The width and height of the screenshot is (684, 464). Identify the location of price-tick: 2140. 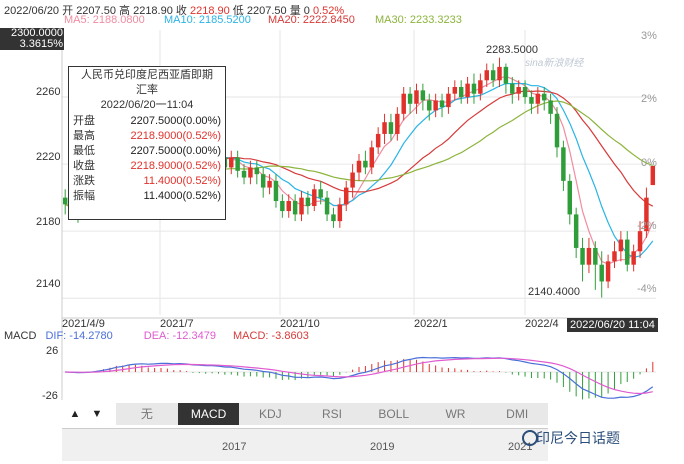
(48, 284).